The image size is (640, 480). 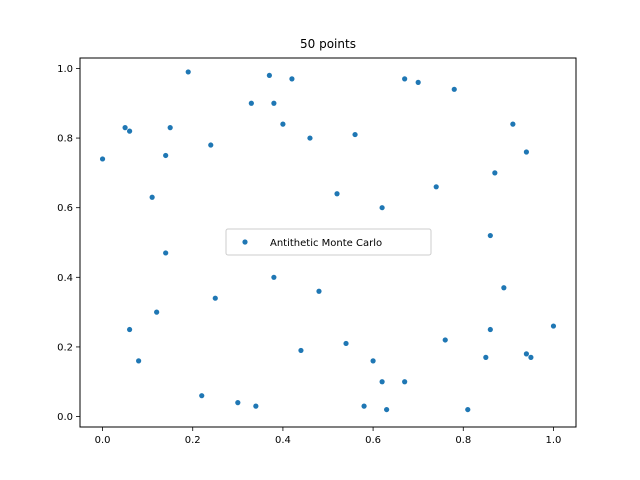 What do you see at coordinates (554, 440) in the screenshot?
I see `x-tick-label: 1.0` at bounding box center [554, 440].